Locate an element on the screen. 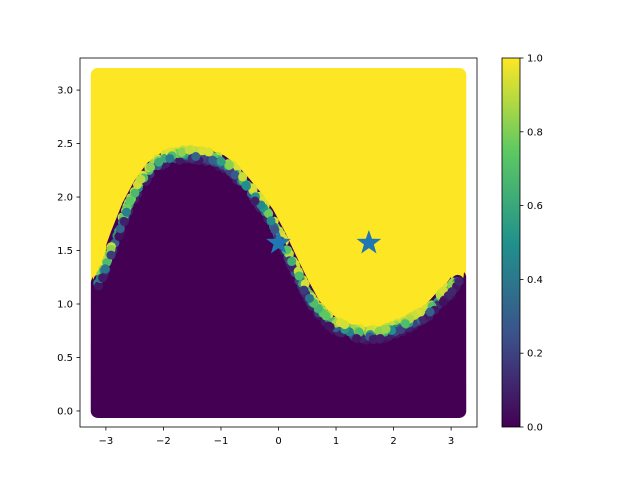  y-tick-label: 2.5 is located at coordinates (65, 144).